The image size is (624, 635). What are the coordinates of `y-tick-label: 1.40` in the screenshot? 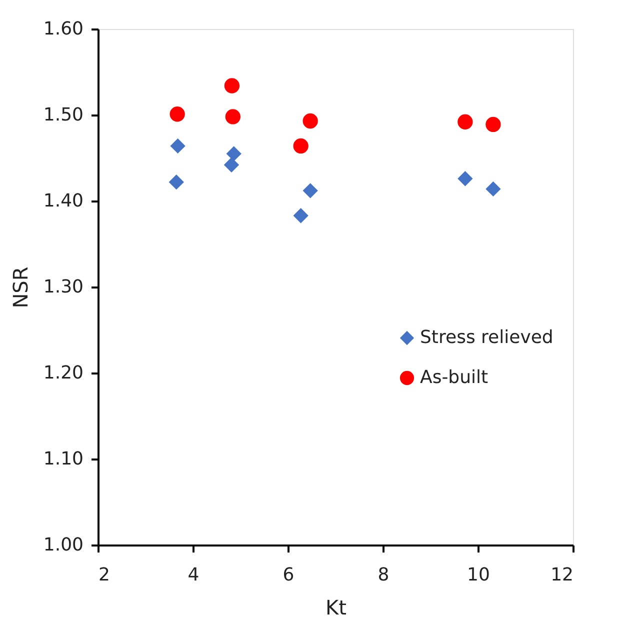 It's located at (63, 201).